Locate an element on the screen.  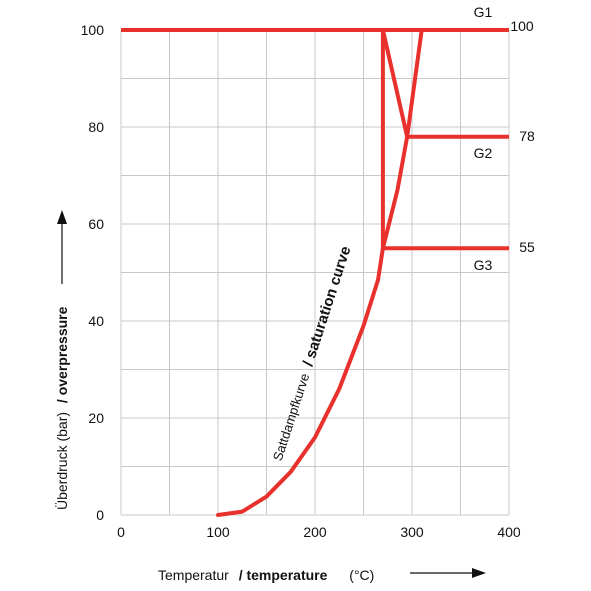
y-axis-label-group: Überdruck (bar) / overpressure is located at coordinates (61, 408).